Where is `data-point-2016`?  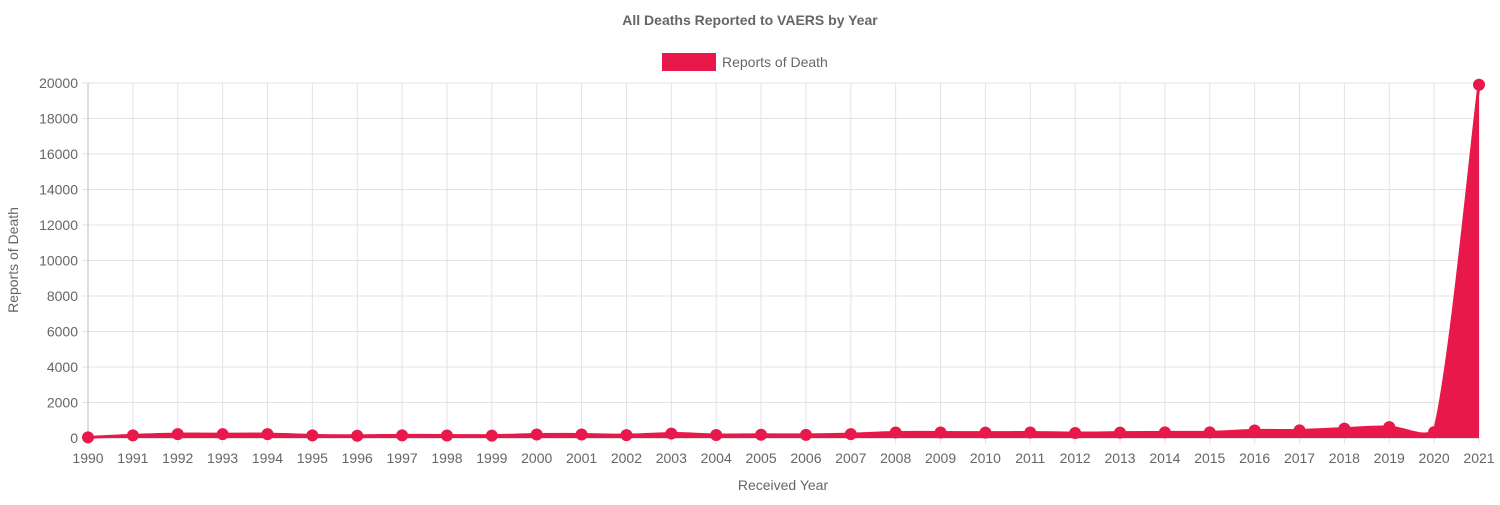
data-point-2016 is located at coordinates (1254, 430).